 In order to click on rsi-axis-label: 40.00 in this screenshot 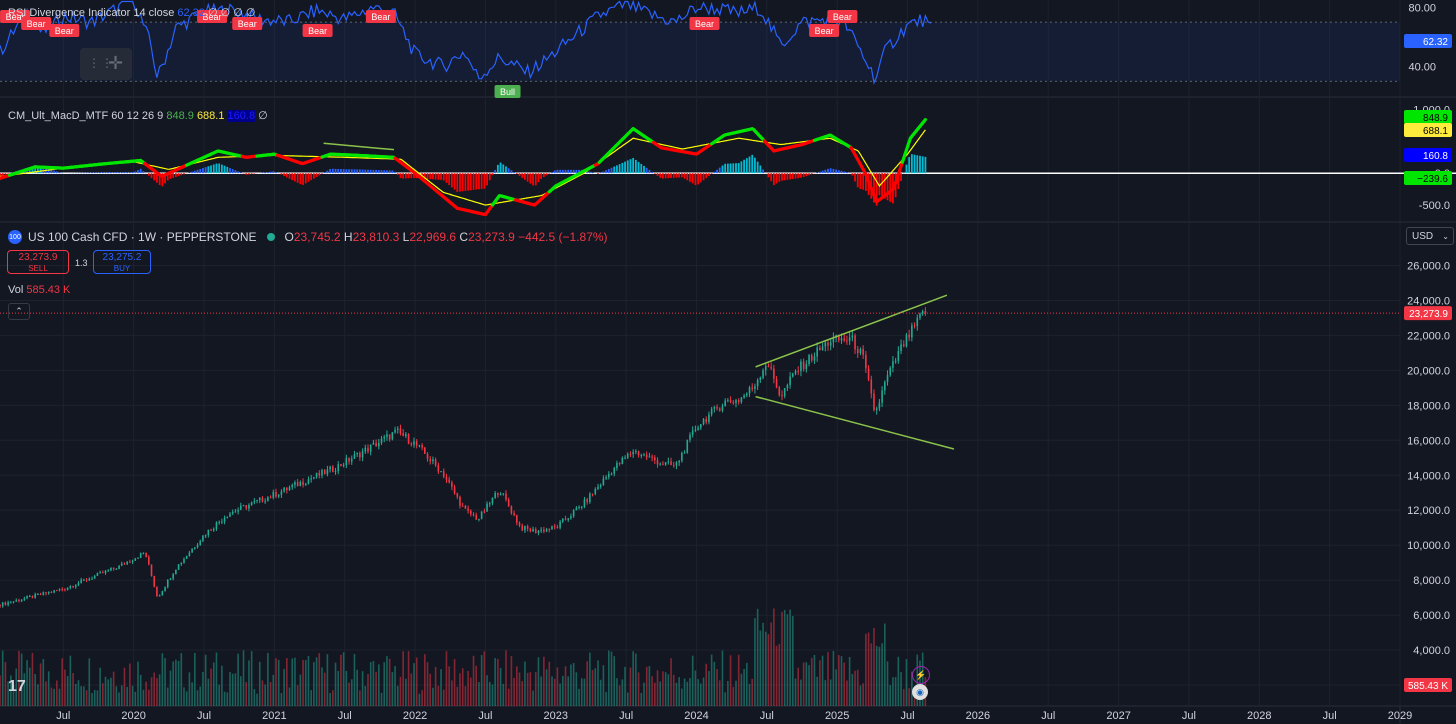, I will do `click(1422, 67)`.